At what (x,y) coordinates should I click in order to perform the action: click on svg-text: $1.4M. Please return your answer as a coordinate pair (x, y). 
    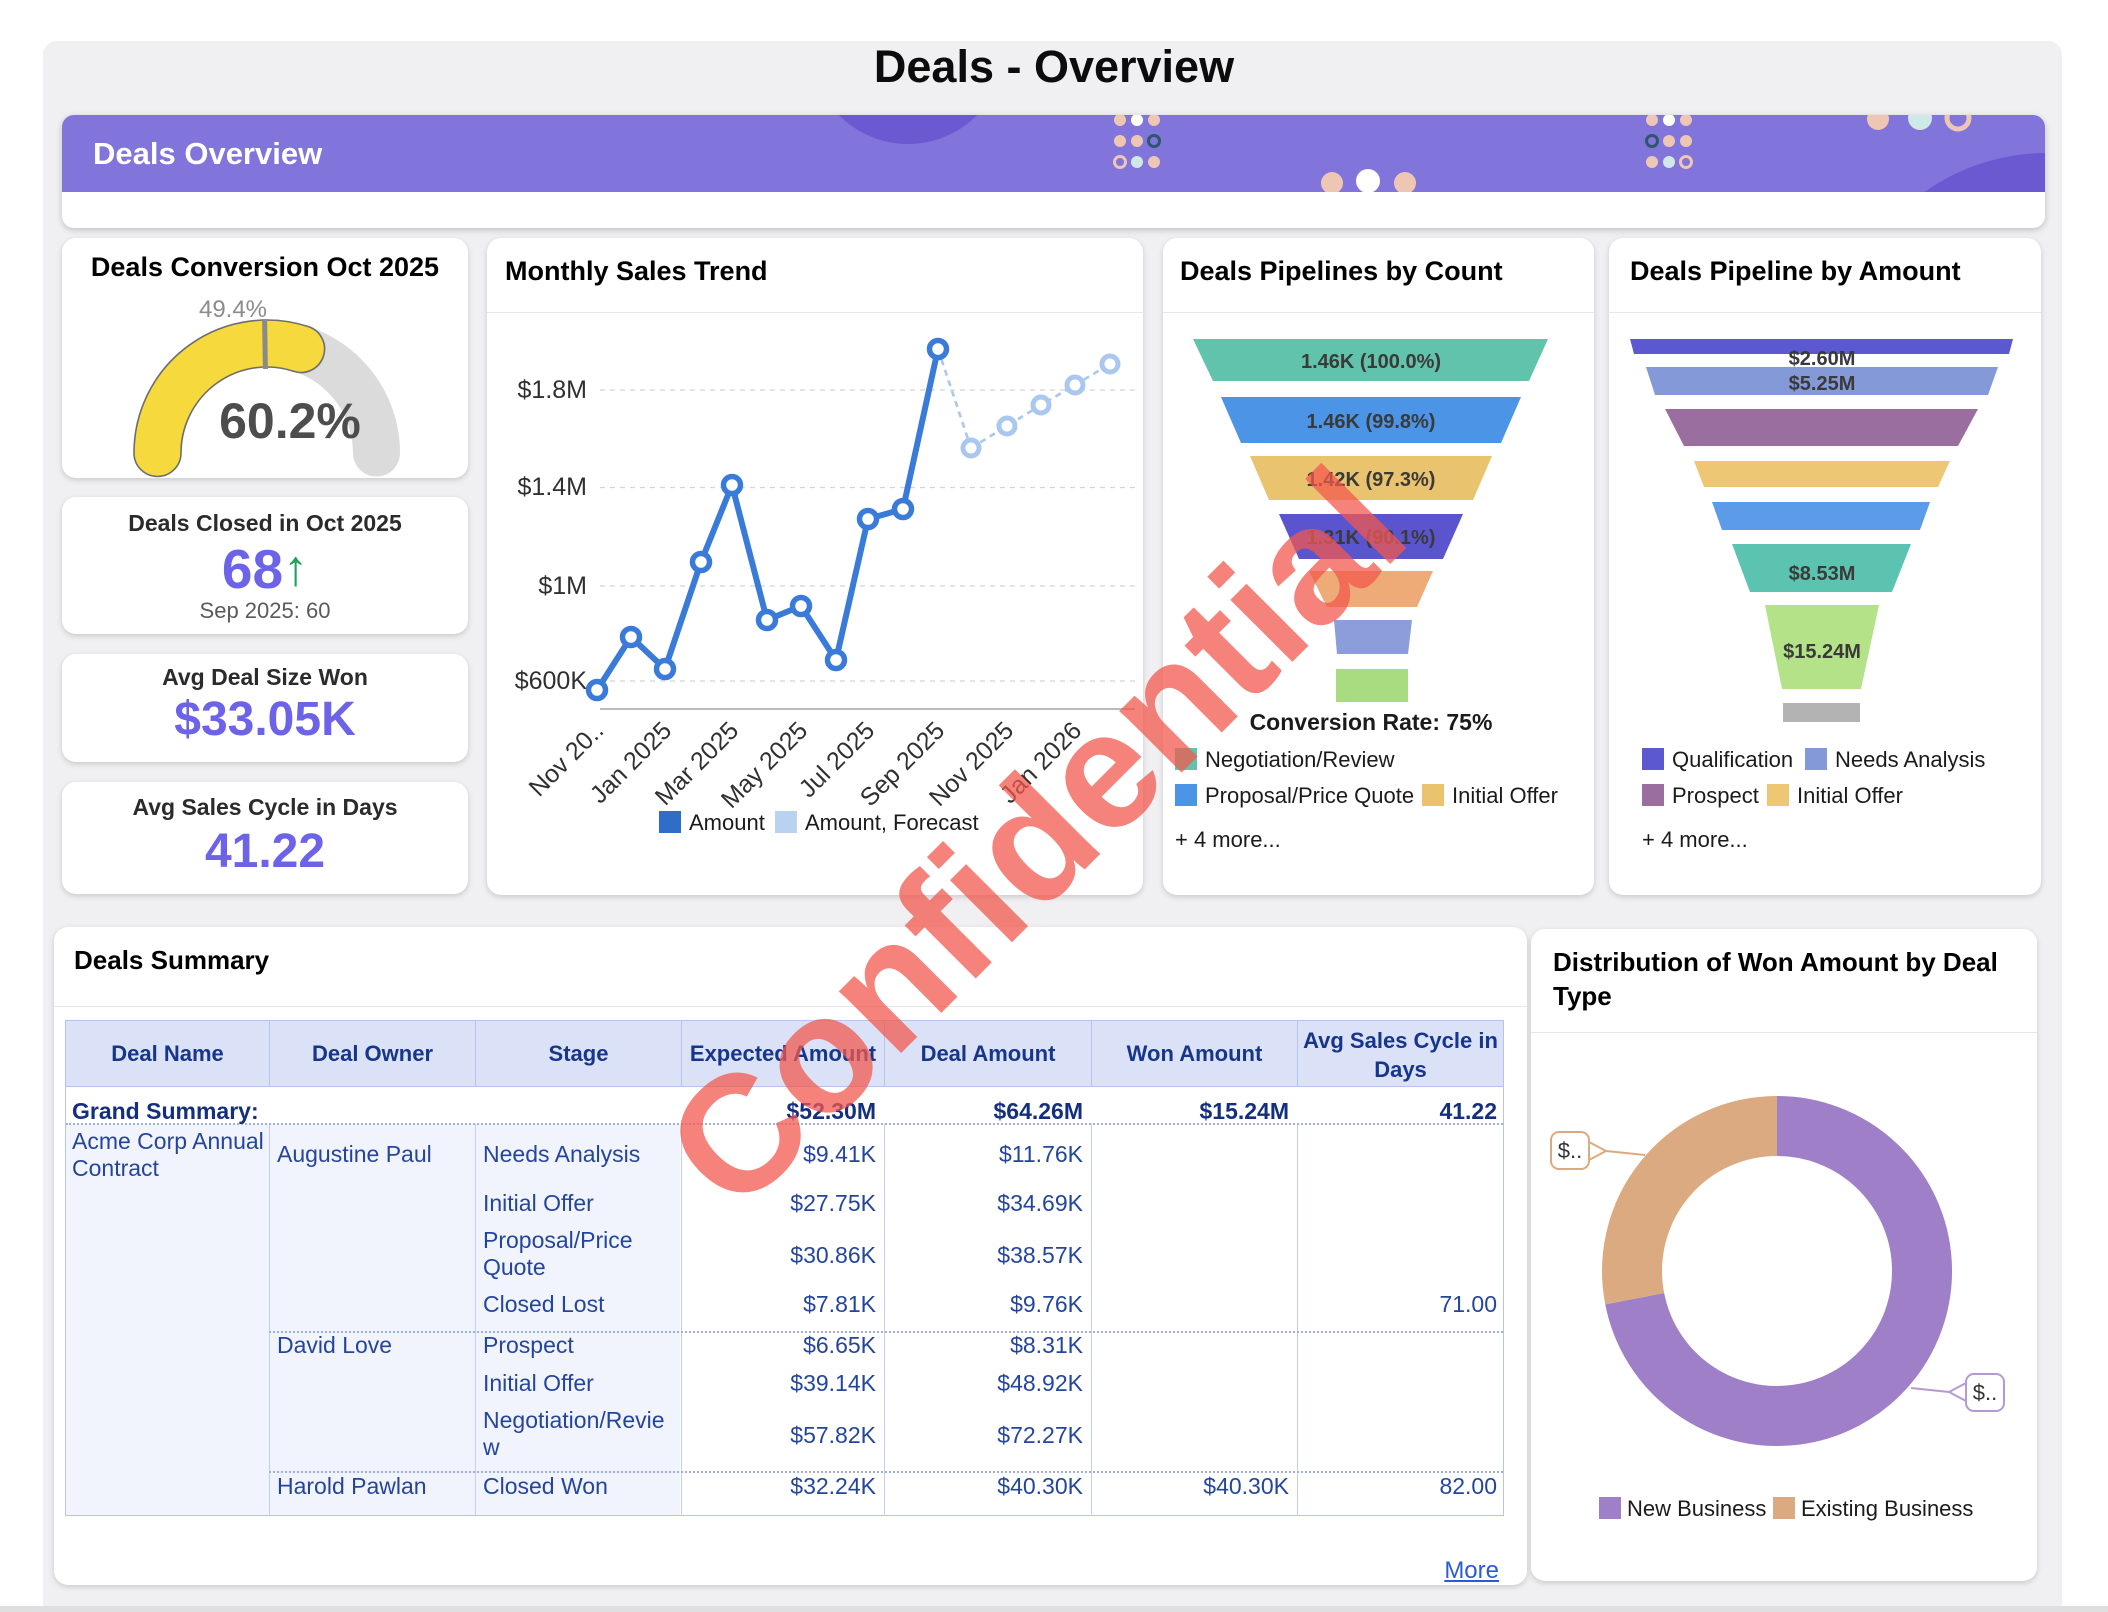
    Looking at the image, I should click on (552, 487).